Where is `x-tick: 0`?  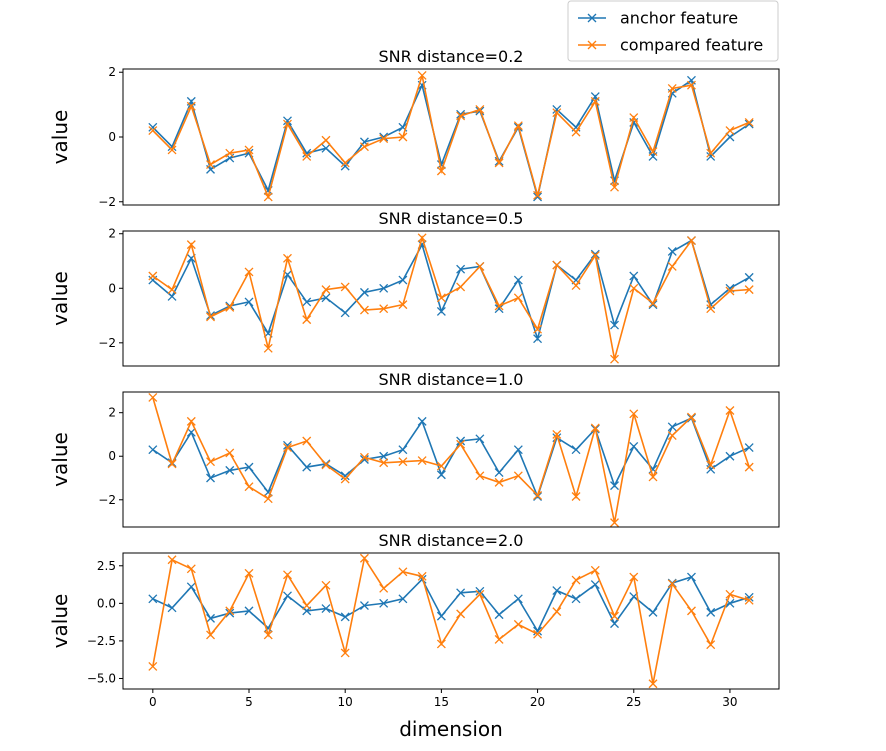
x-tick: 0 is located at coordinates (153, 699).